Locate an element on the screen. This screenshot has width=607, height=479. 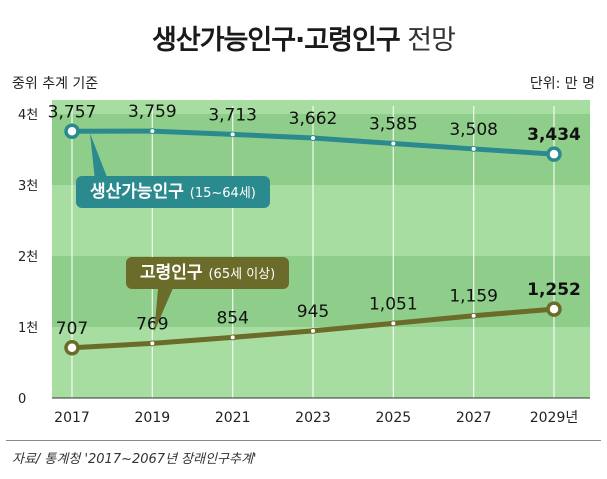
y-tick-label: 4천 is located at coordinates (28, 115).